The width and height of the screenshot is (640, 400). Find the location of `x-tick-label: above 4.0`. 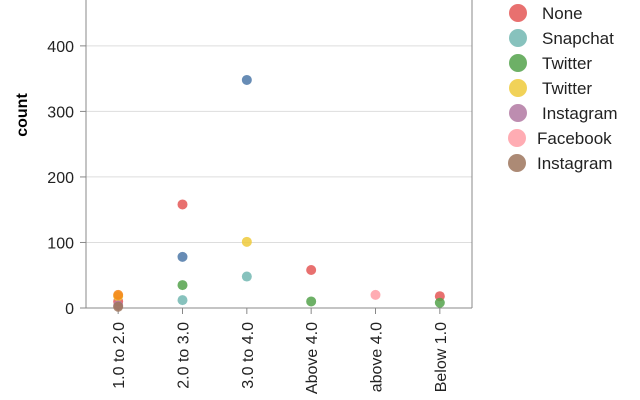

x-tick-label: above 4.0 is located at coordinates (377, 357).